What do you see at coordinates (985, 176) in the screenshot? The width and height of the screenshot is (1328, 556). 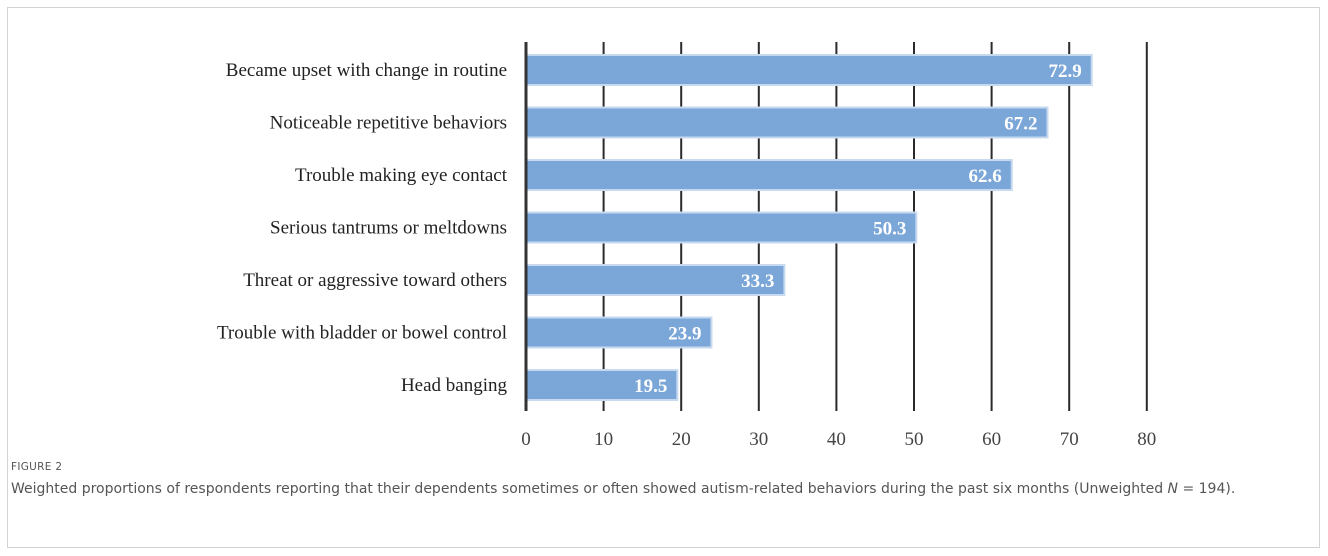 I see `value-label: 62.6` at bounding box center [985, 176].